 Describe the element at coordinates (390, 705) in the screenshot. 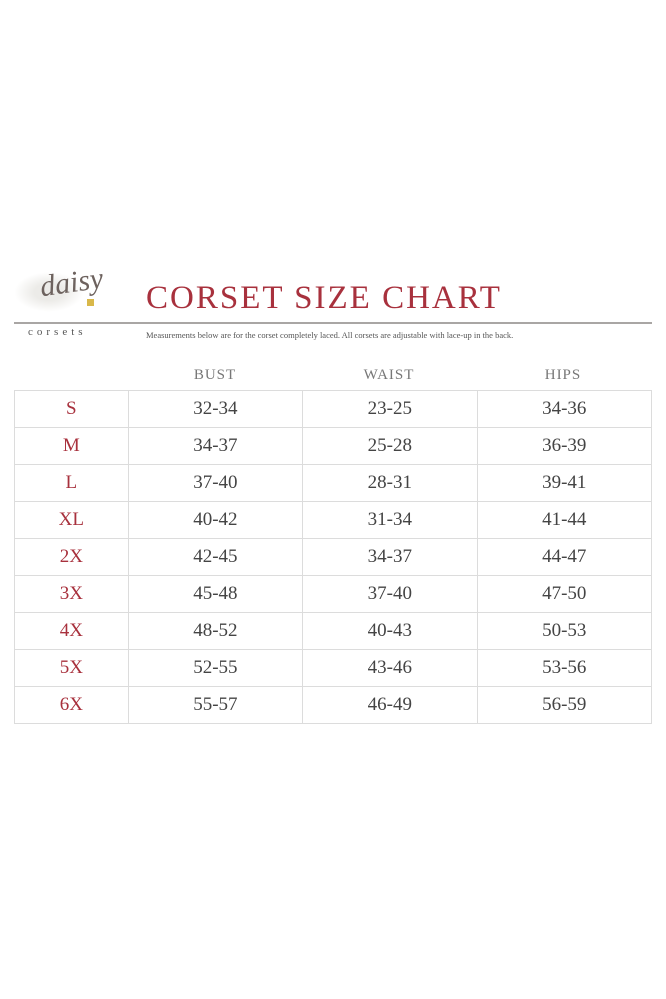

I see `cell-waist: 46-49` at that location.